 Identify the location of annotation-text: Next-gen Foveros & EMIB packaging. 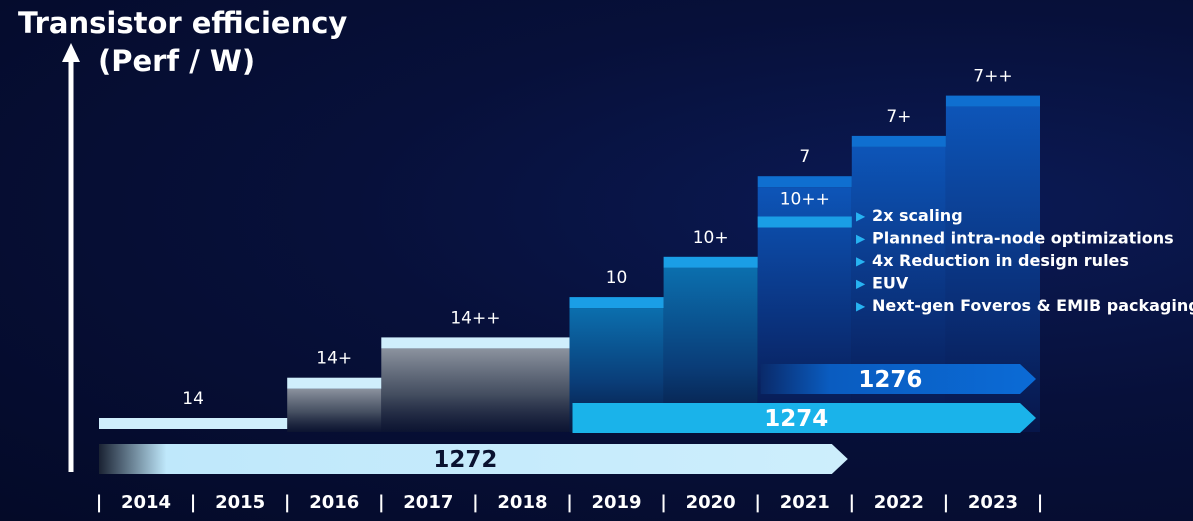
(1032, 305).